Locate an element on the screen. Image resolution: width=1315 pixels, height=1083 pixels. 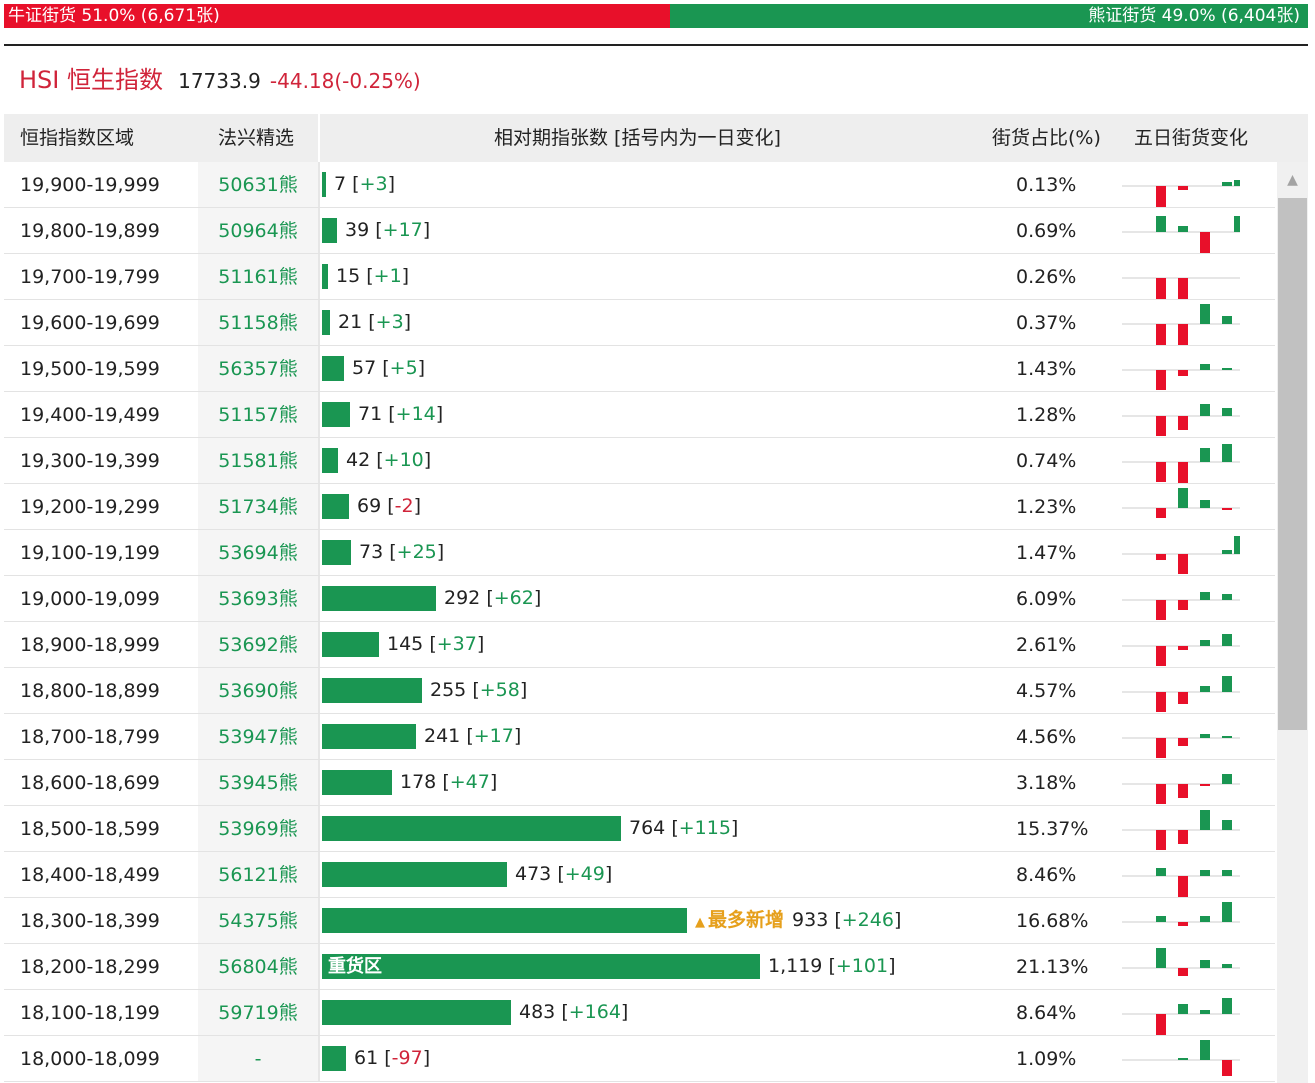
scroll-up-arrow-icon: ▲ is located at coordinates (1292, 180).